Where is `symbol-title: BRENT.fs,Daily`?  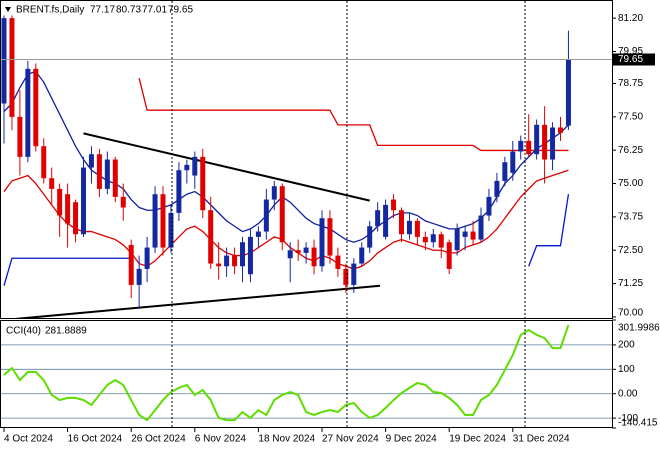
symbol-title: BRENT.fs,Daily is located at coordinates (50, 10).